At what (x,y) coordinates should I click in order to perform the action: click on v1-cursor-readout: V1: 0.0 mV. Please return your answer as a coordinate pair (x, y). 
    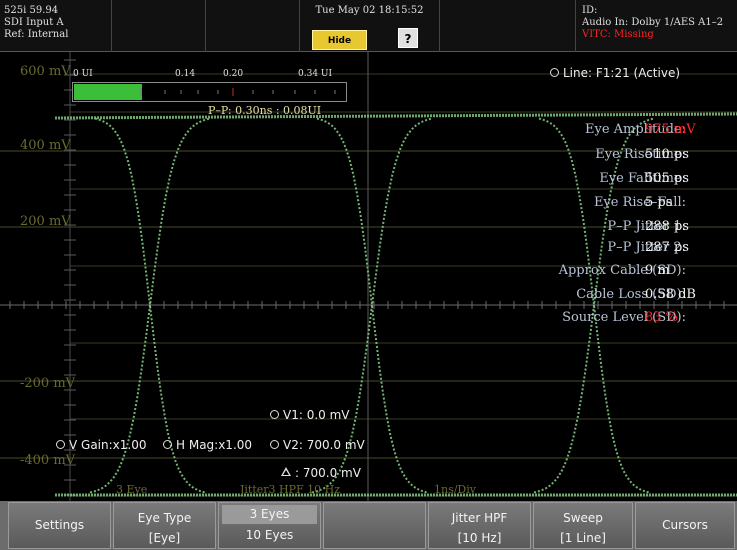
    Looking at the image, I should click on (310, 415).